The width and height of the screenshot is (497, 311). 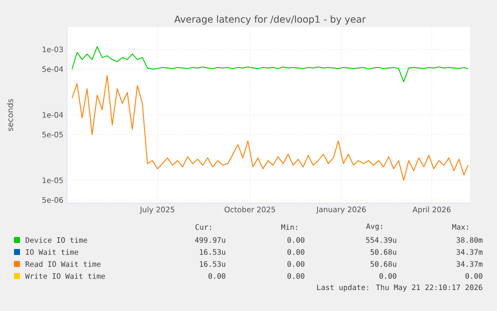 What do you see at coordinates (10, 115) in the screenshot?
I see `y-axis-title: seconds` at bounding box center [10, 115].